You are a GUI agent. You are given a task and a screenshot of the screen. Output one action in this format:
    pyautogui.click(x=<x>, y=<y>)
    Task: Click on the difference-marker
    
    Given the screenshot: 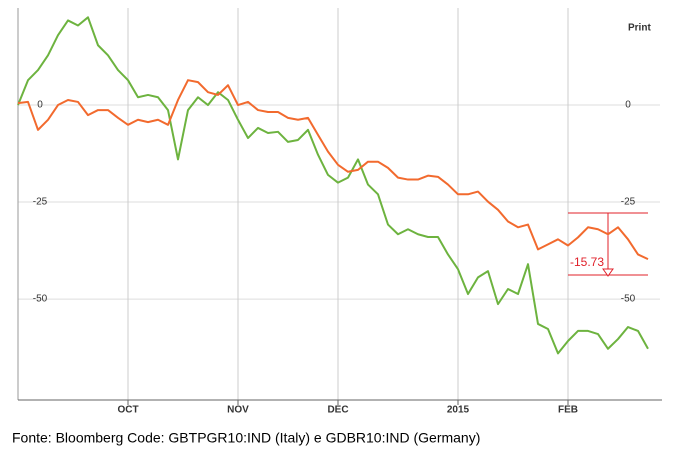 What is the action you would take?
    pyautogui.click(x=608, y=244)
    